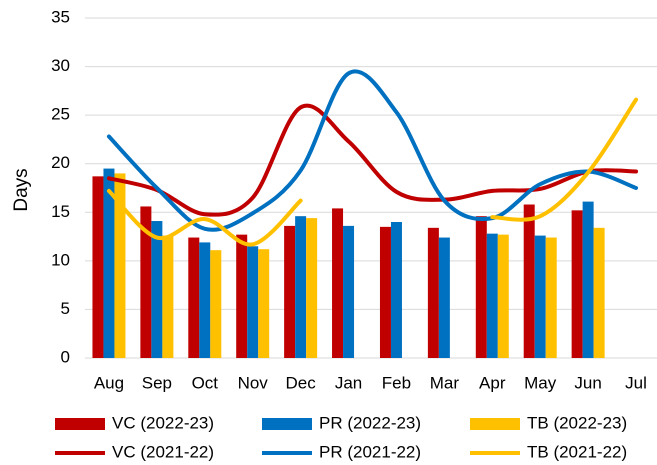 The image size is (657, 465). What do you see at coordinates (157, 382) in the screenshot?
I see `x-tick-label: Sep` at bounding box center [157, 382].